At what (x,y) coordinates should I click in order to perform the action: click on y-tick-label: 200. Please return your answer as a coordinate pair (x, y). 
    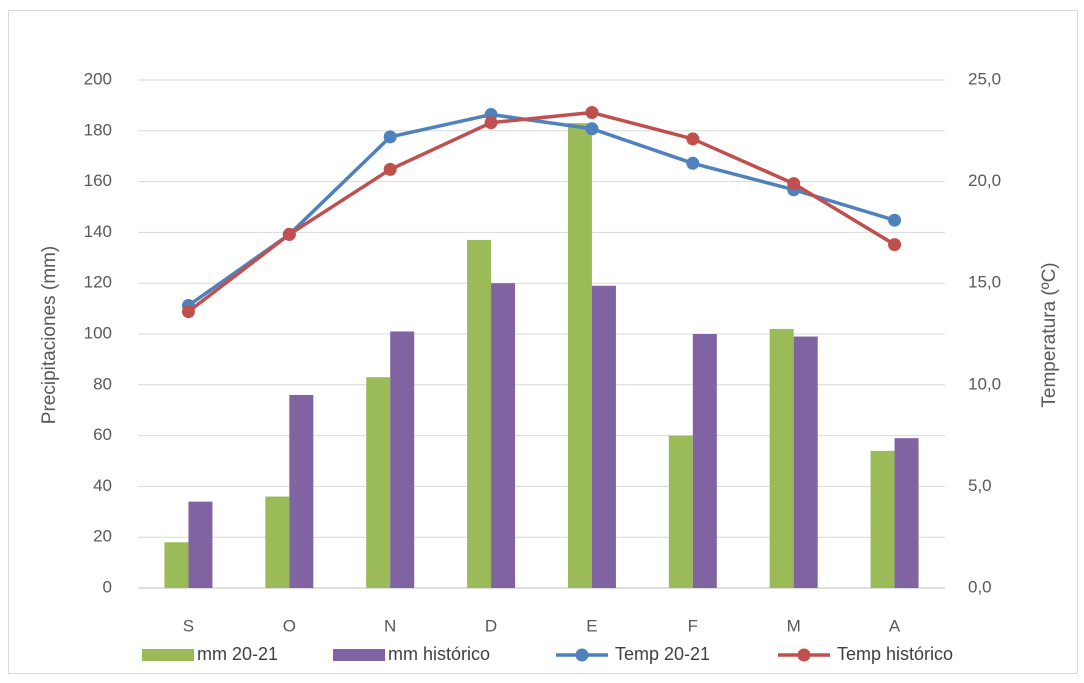
    Looking at the image, I should click on (98, 78).